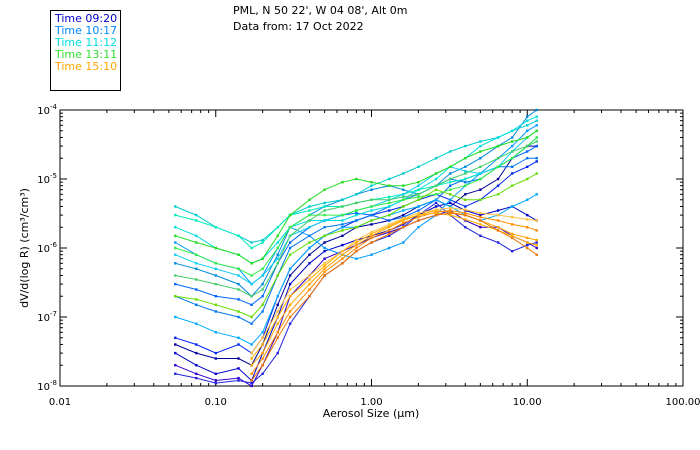 This screenshot has height=450, width=700. What do you see at coordinates (683, 402) in the screenshot?
I see `x-tick-label: 100.00` at bounding box center [683, 402].